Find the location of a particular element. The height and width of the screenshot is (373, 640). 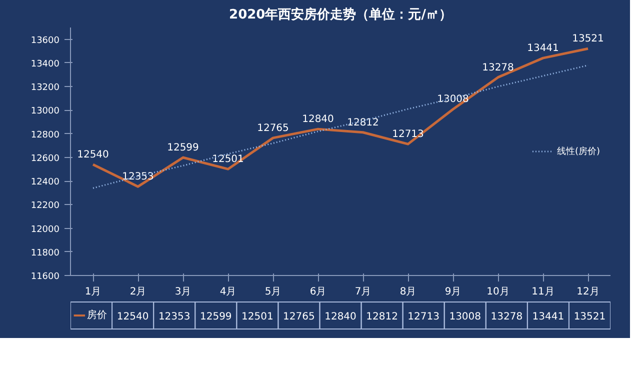

y-tick-label: 11800 is located at coordinates (45, 253).